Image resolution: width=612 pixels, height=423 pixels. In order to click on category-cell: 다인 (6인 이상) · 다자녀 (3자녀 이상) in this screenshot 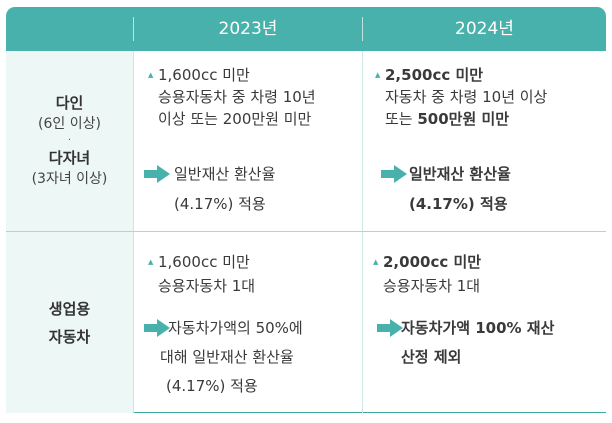, I will do `click(69, 141)`.